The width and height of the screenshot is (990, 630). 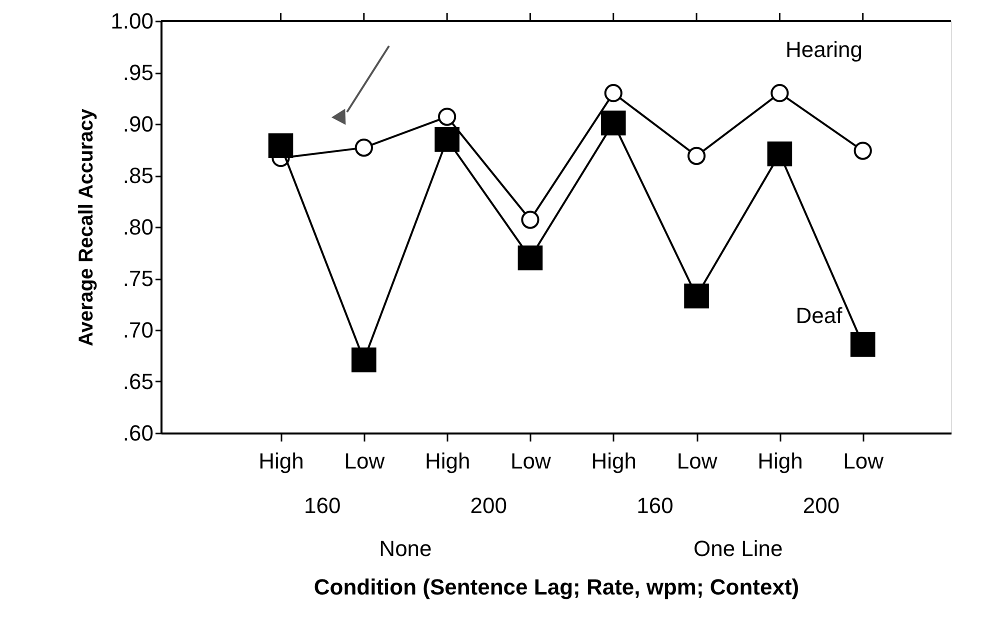 What do you see at coordinates (820, 315) in the screenshot?
I see `series-label: Deaf` at bounding box center [820, 315].